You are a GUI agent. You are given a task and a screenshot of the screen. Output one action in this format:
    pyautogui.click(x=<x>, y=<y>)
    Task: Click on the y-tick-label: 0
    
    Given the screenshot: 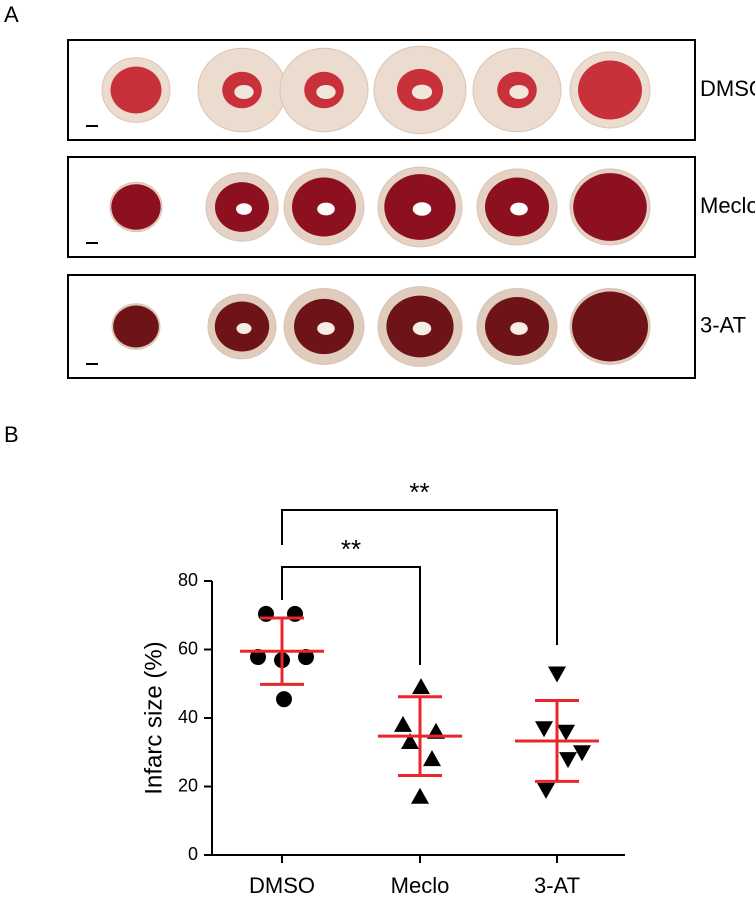 What is the action you would take?
    pyautogui.click(x=193, y=854)
    